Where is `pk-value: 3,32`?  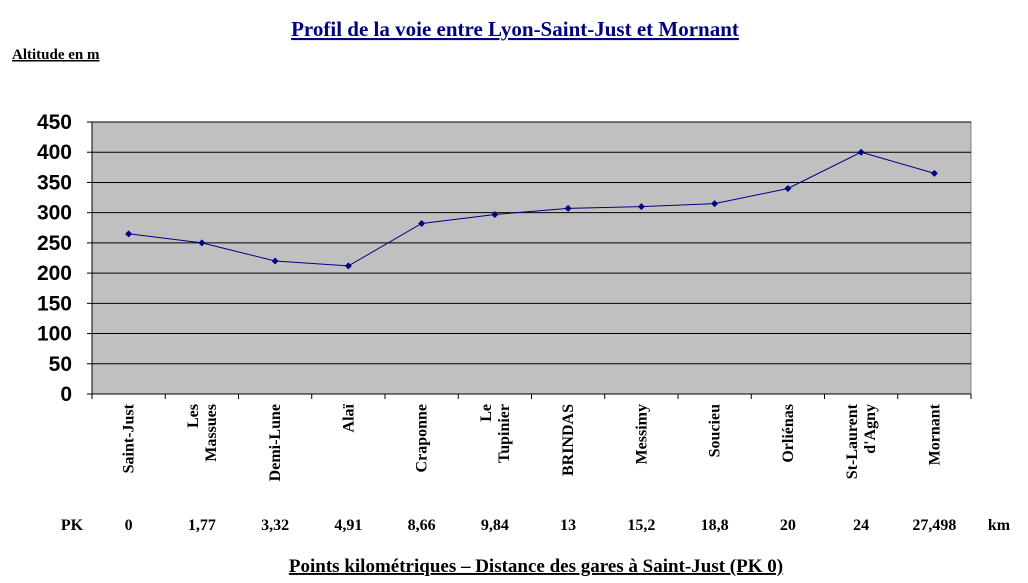 pk-value: 3,32 is located at coordinates (275, 525).